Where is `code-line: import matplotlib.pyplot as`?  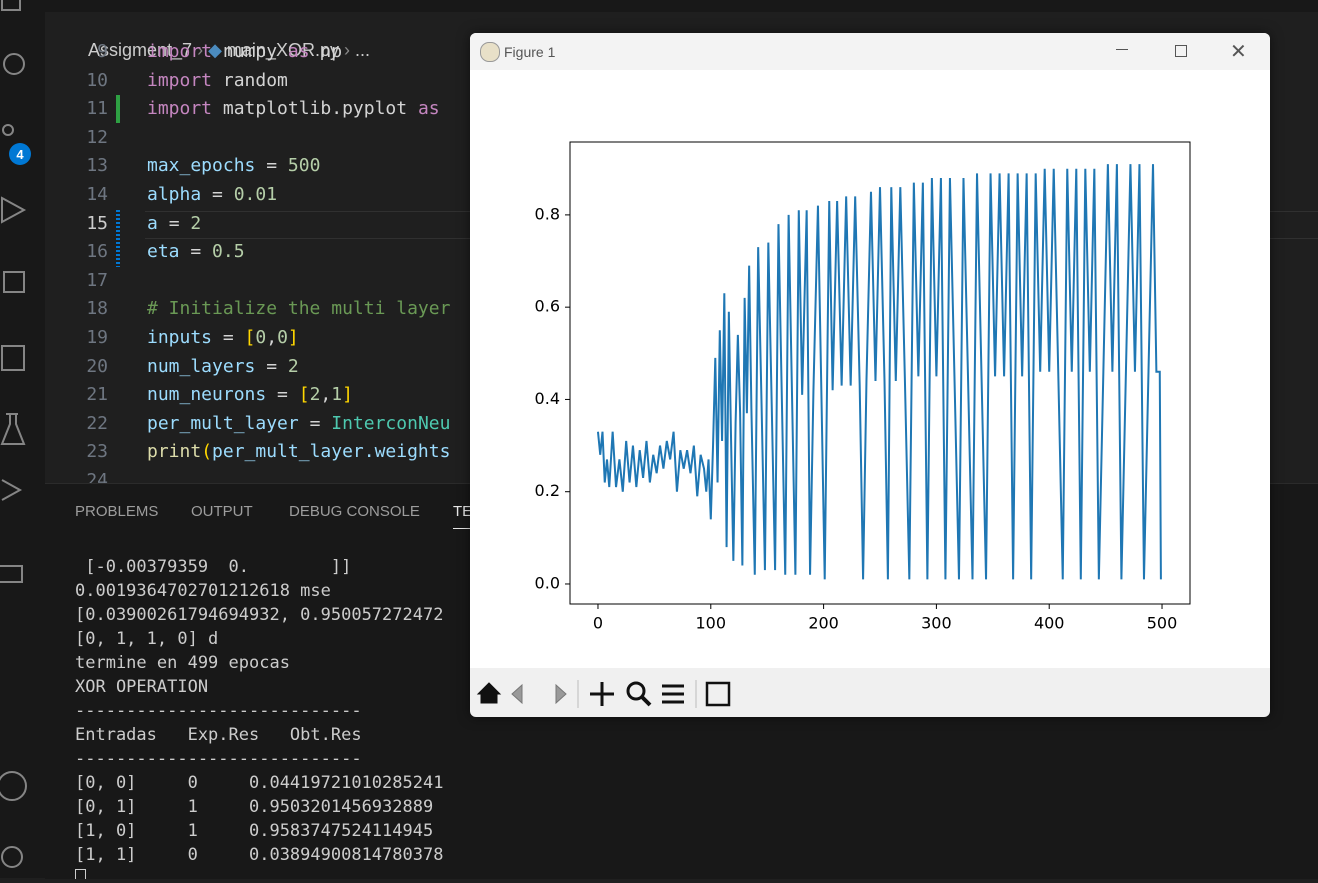 code-line: import matplotlib.pyplot as is located at coordinates (293, 108).